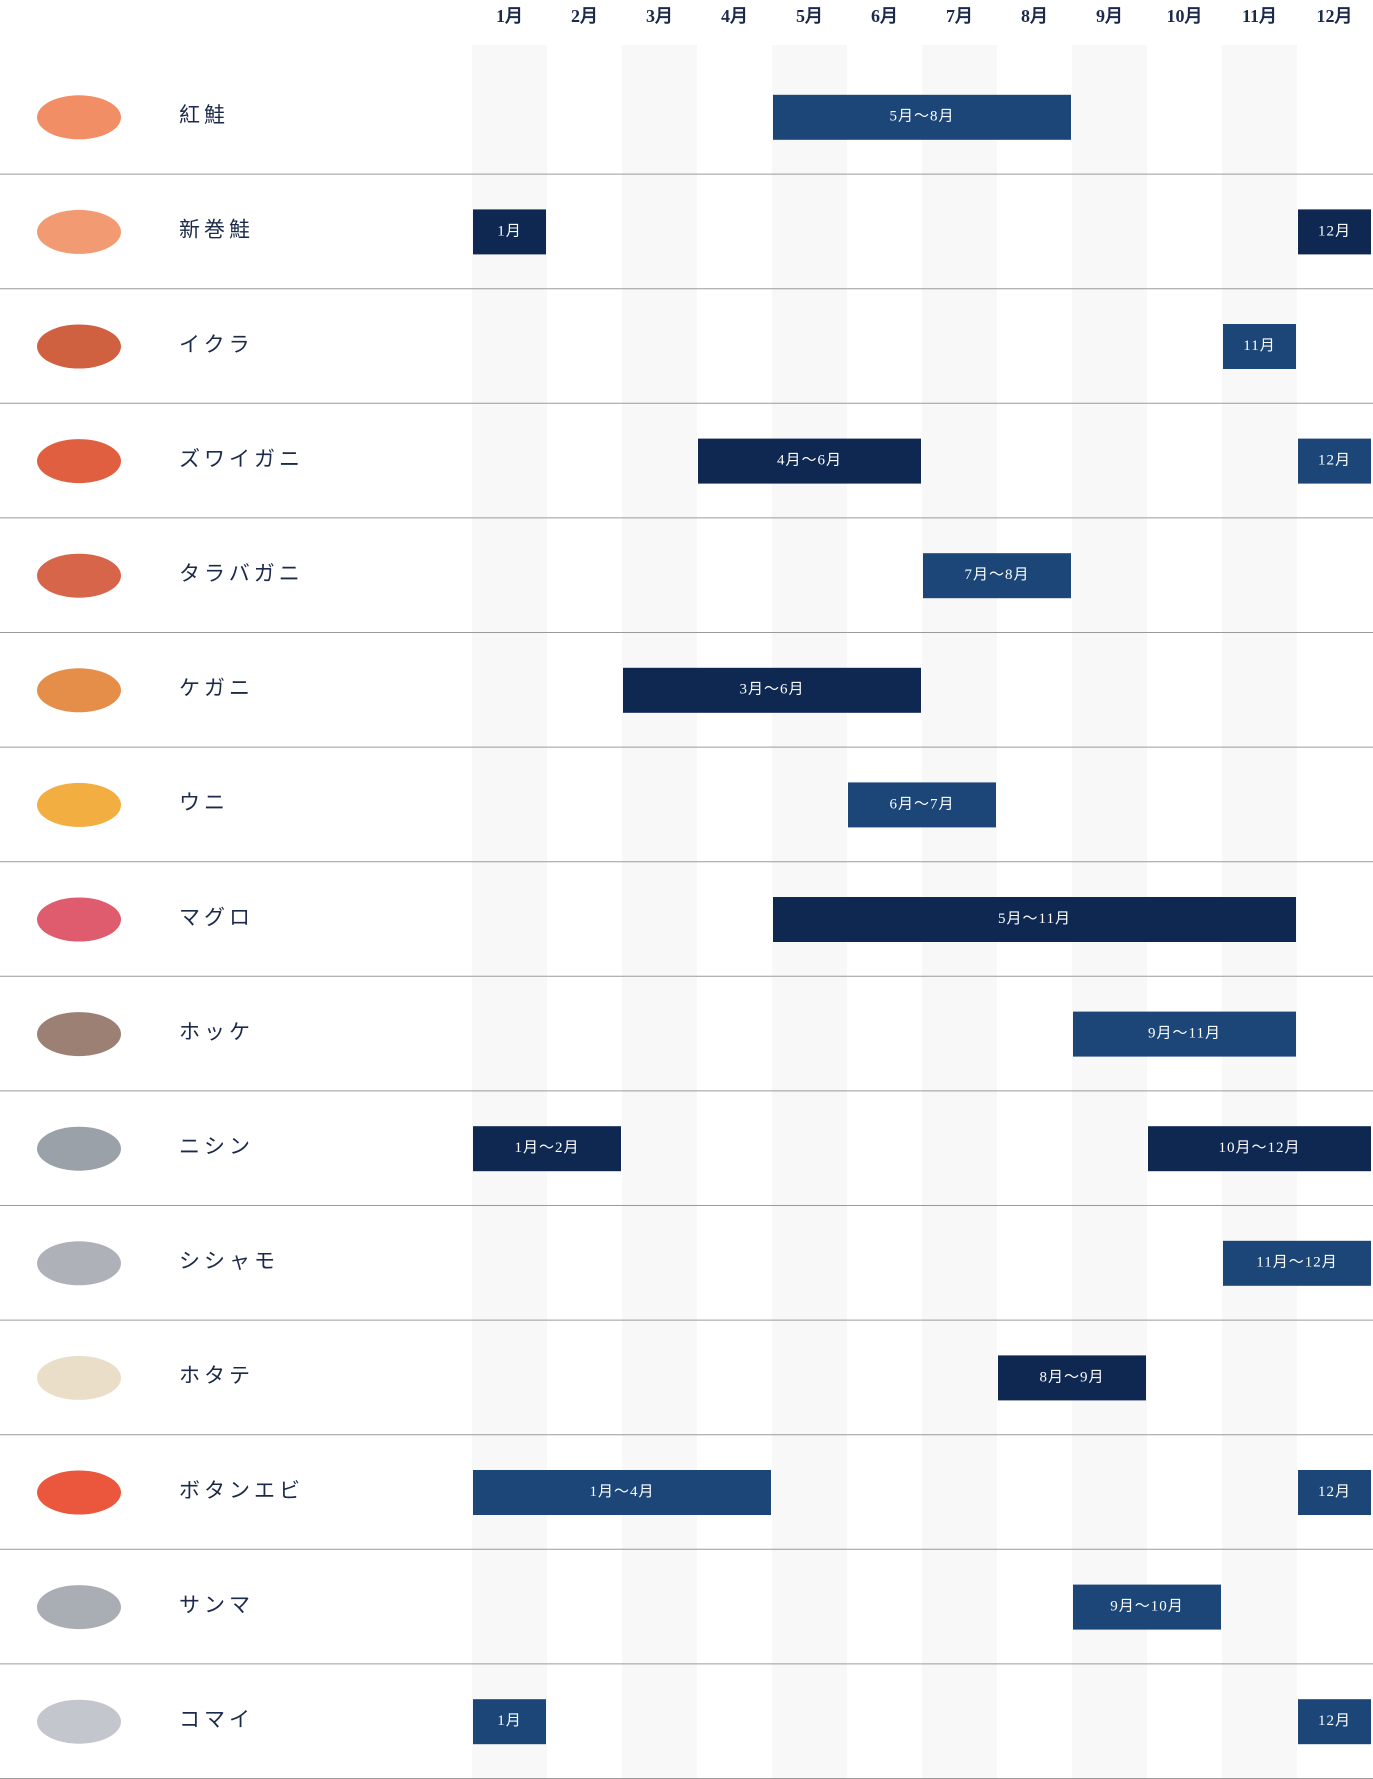 This screenshot has height=1779, width=1373. What do you see at coordinates (509, 16) in the screenshot?
I see `month-header: 1月` at bounding box center [509, 16].